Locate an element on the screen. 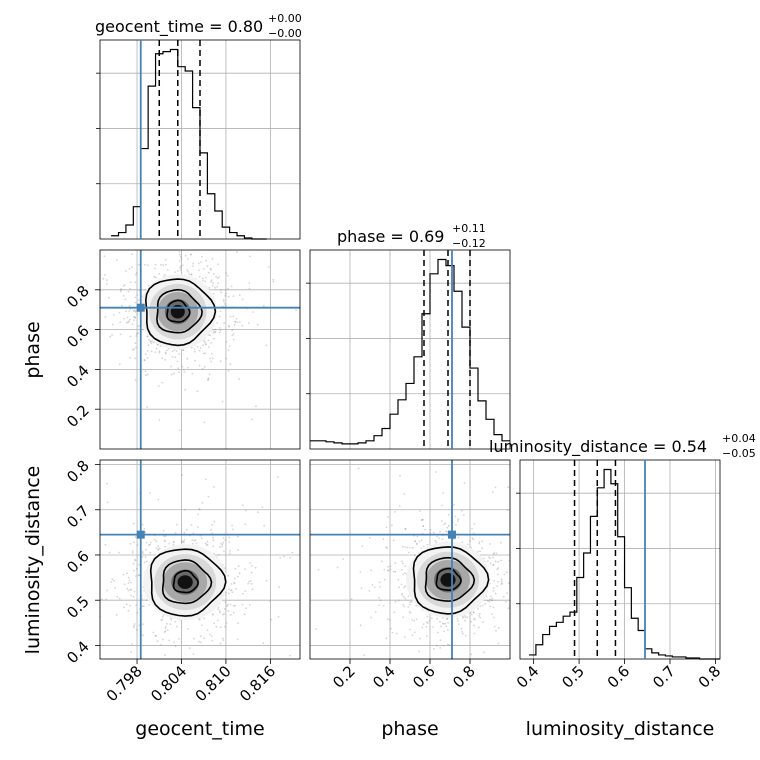 This screenshot has height=760, width=760. panel-luminosity-distance-vs-geocent-time is located at coordinates (180, 559).